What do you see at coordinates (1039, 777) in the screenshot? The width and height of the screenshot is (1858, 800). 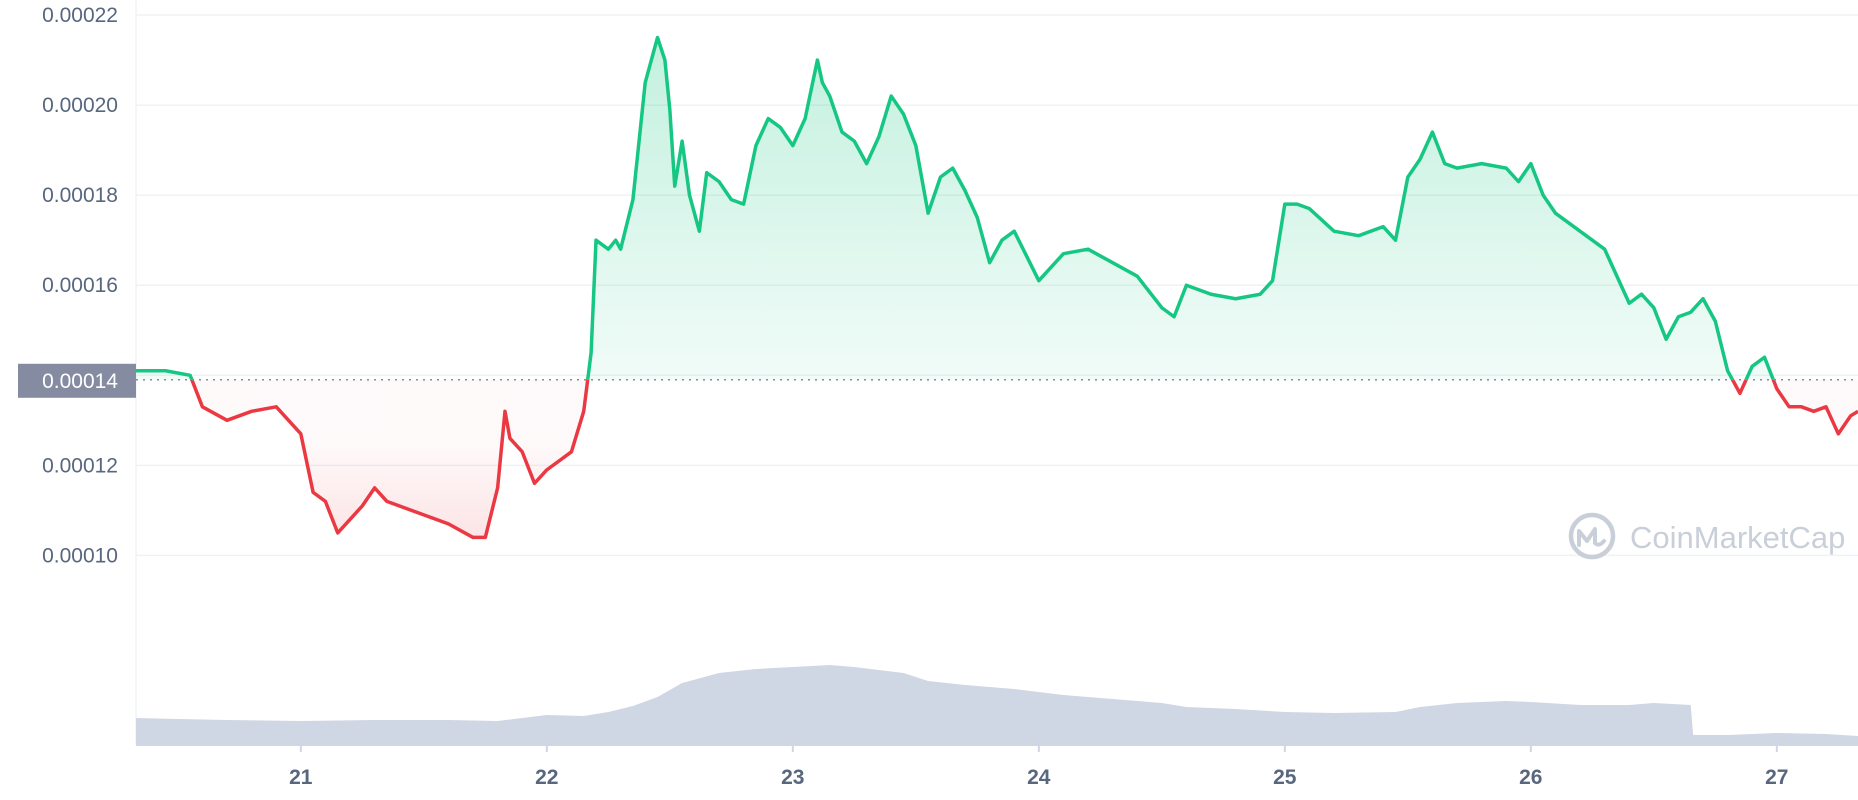 I see `x-tick-label: 24` at bounding box center [1039, 777].